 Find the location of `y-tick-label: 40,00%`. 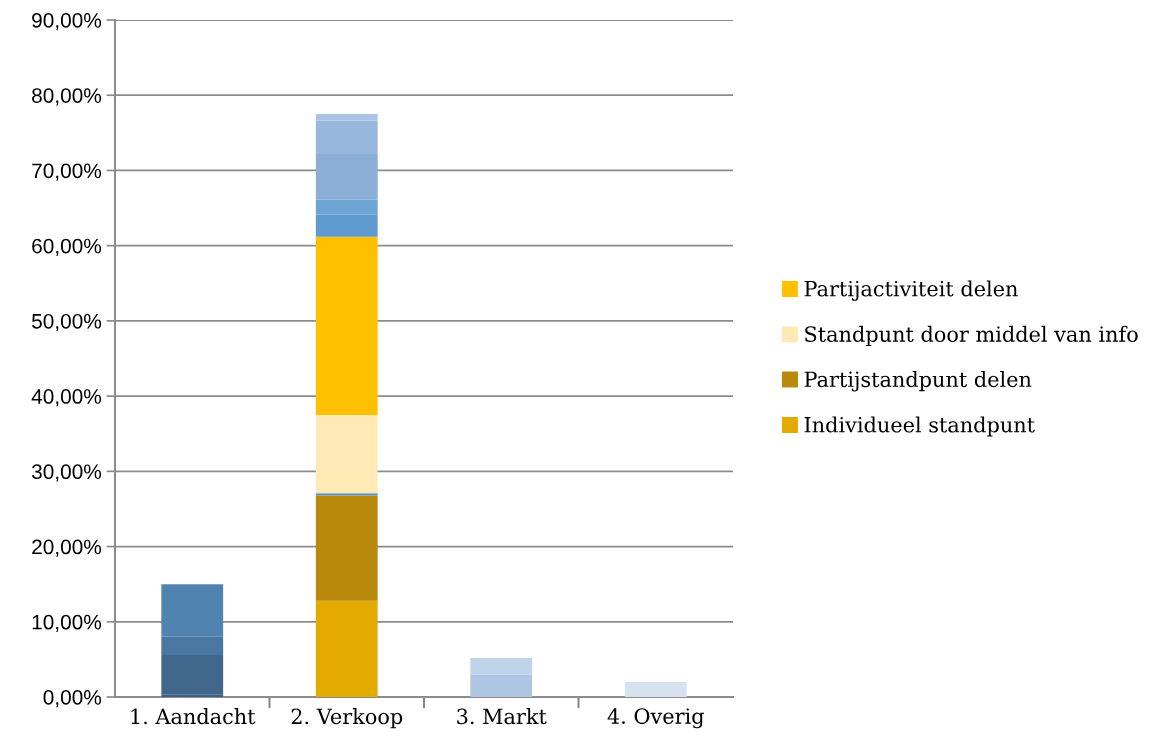

y-tick-label: 40,00% is located at coordinates (66, 398).